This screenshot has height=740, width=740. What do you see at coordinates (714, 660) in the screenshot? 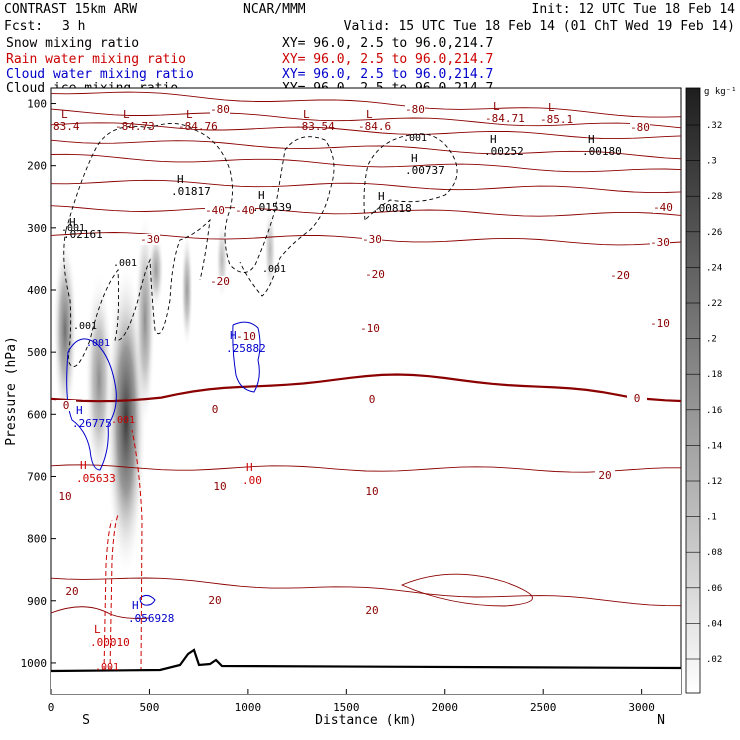
I see `colorbar-level-label: .02` at bounding box center [714, 660].